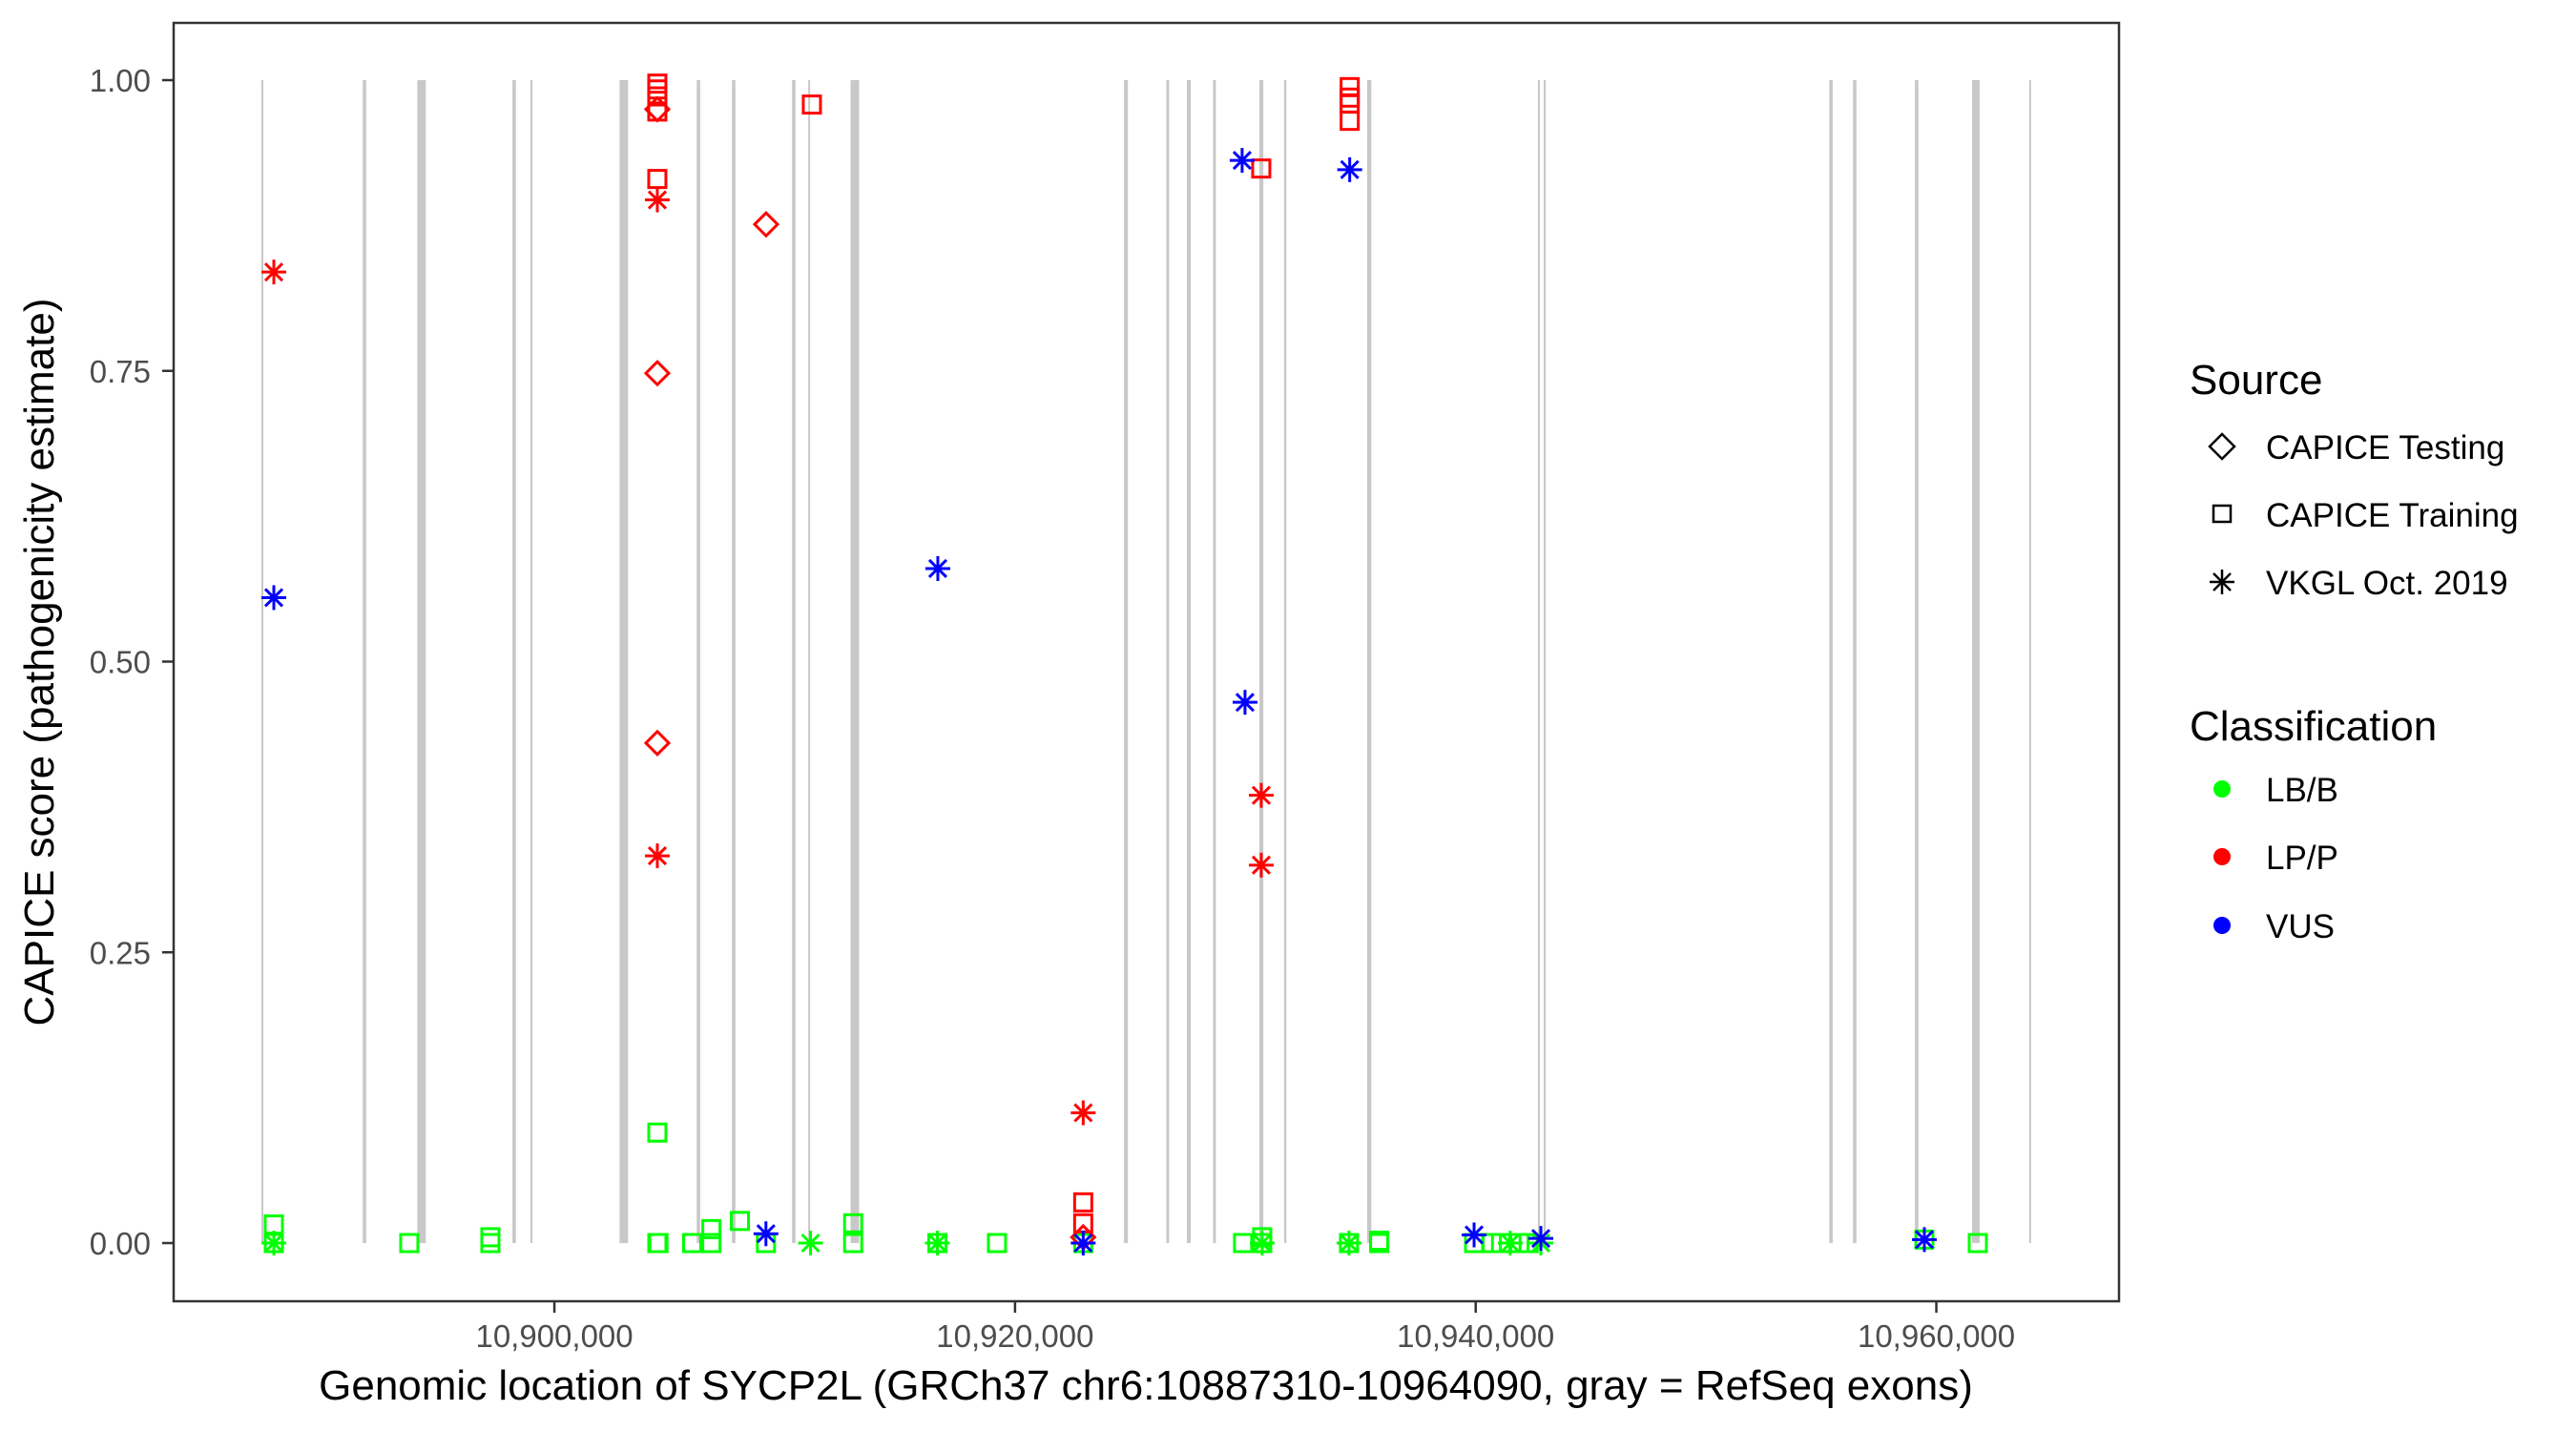 The width and height of the screenshot is (2576, 1431). I want to click on legend-label: CAPICE Training, so click(2392, 515).